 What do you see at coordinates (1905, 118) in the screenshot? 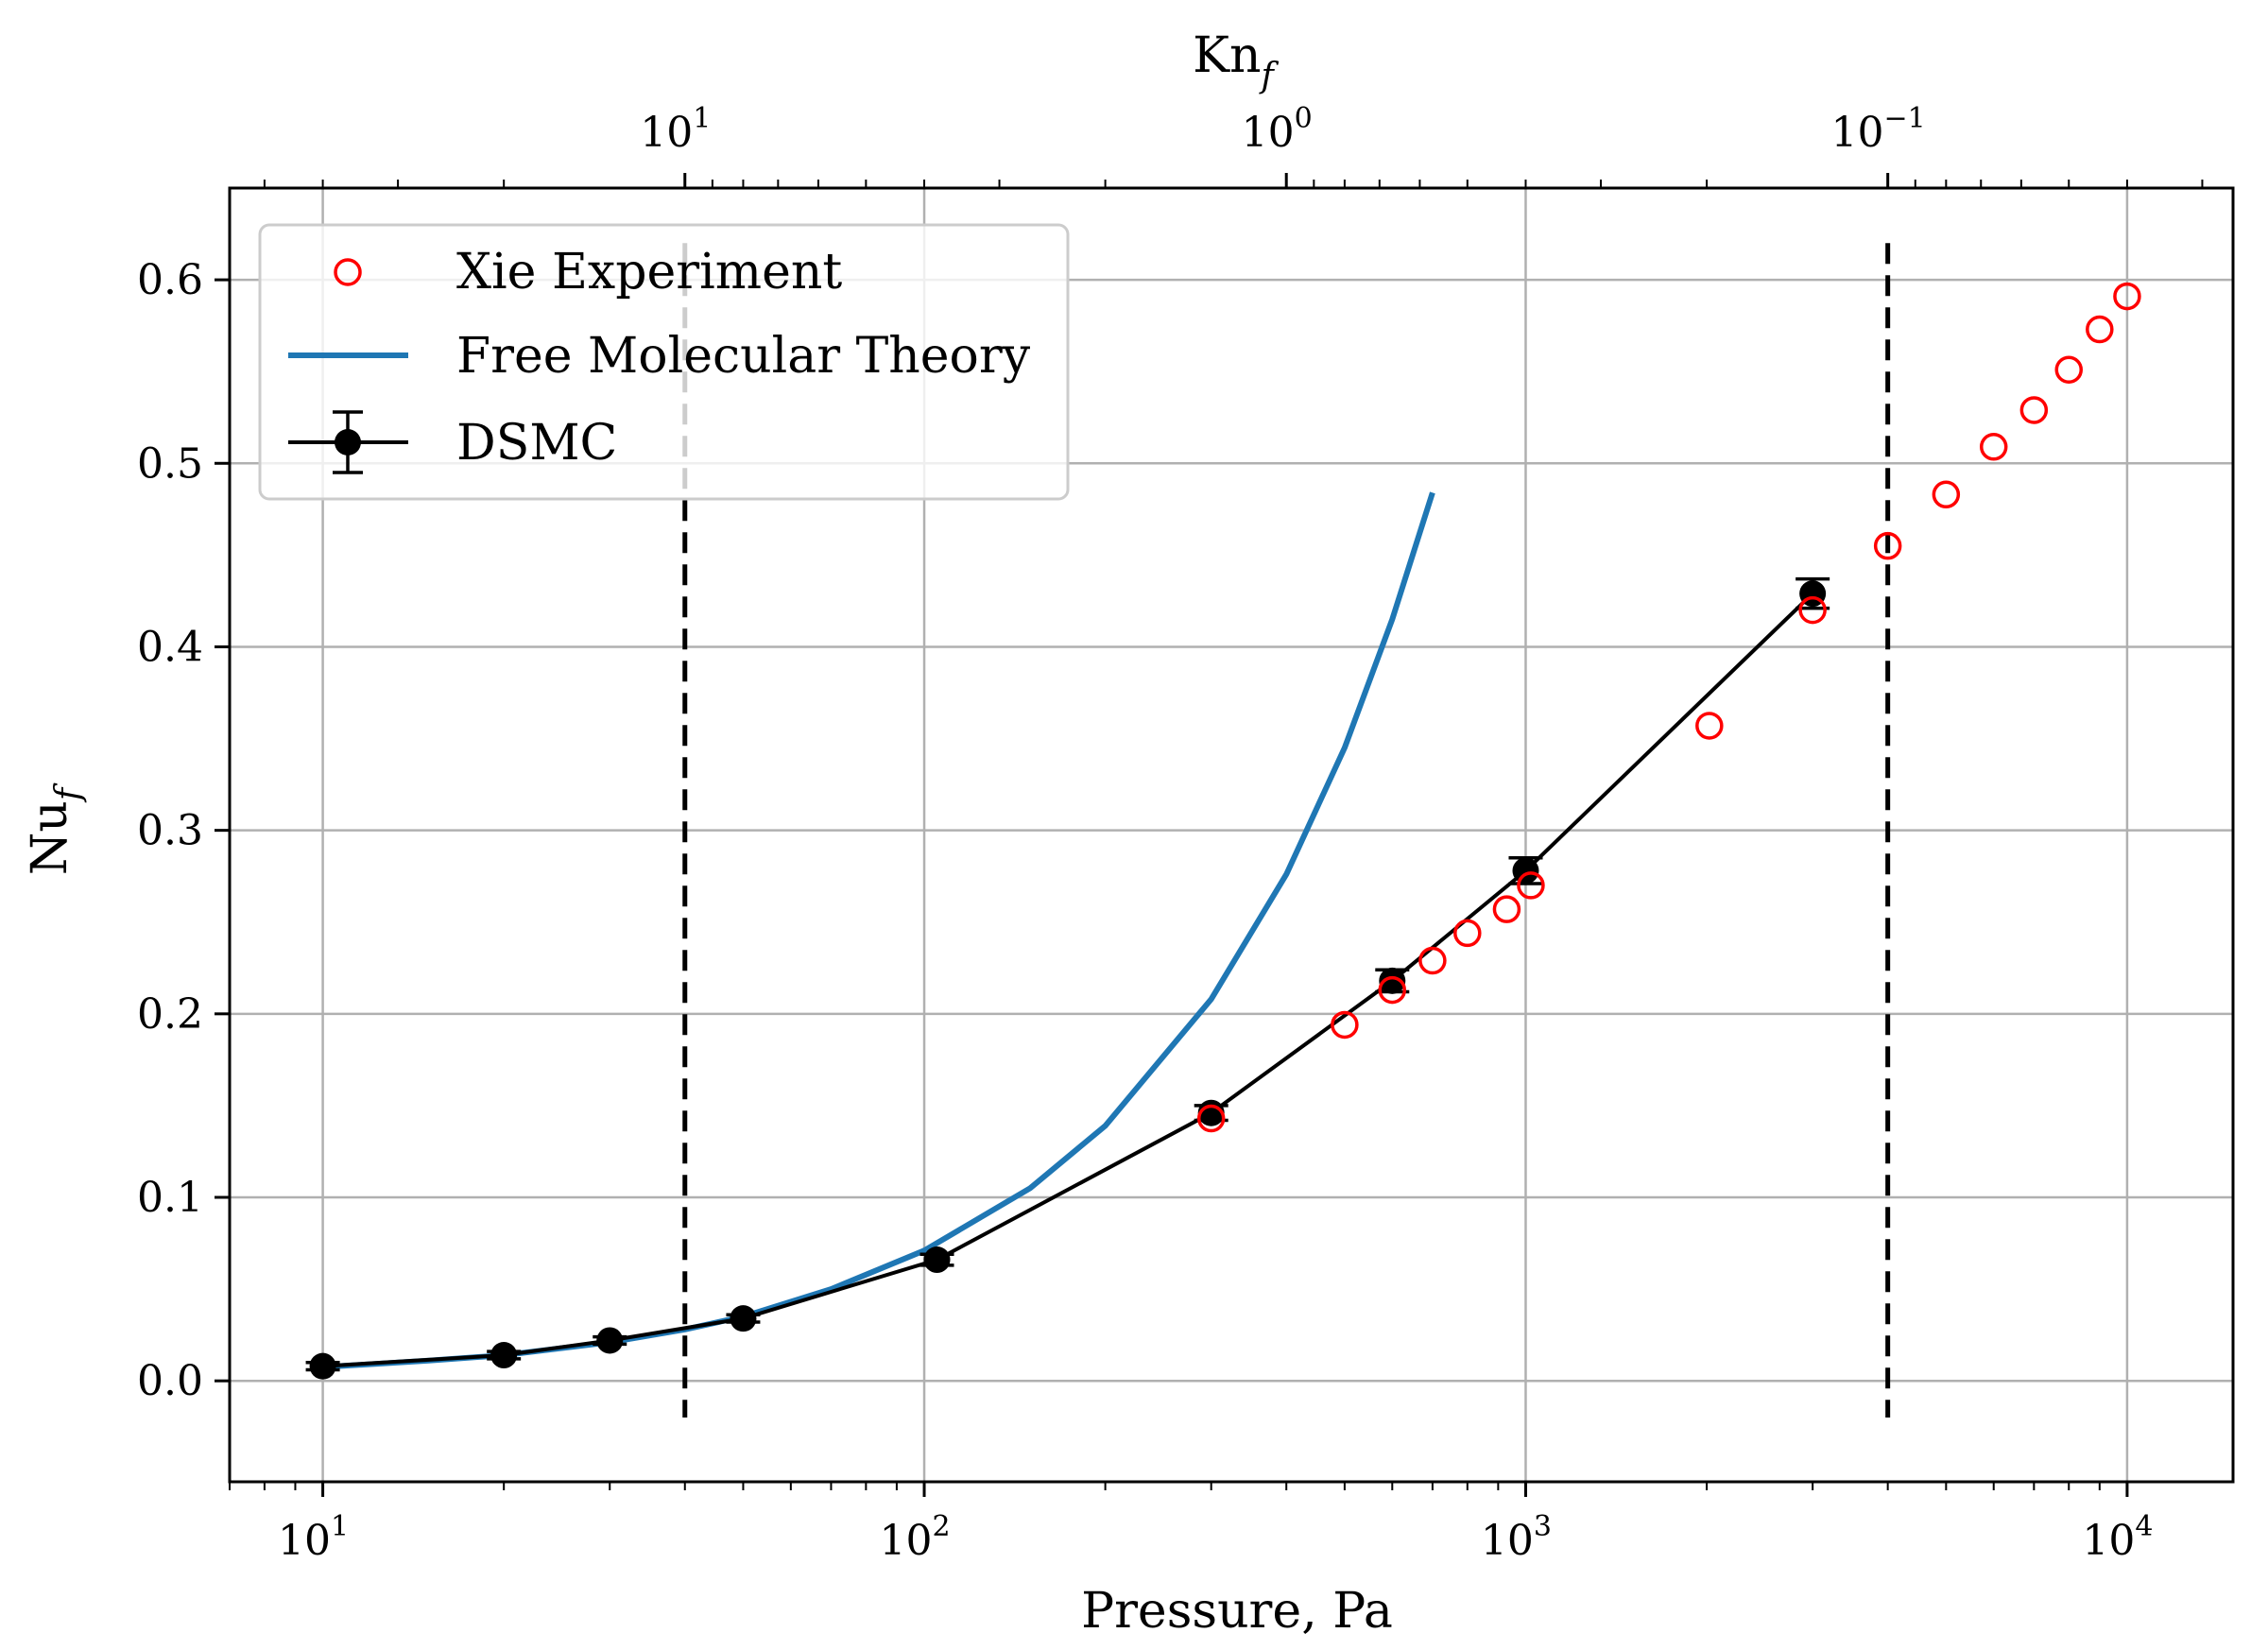
I see `top-tick-exp: −1` at bounding box center [1905, 118].